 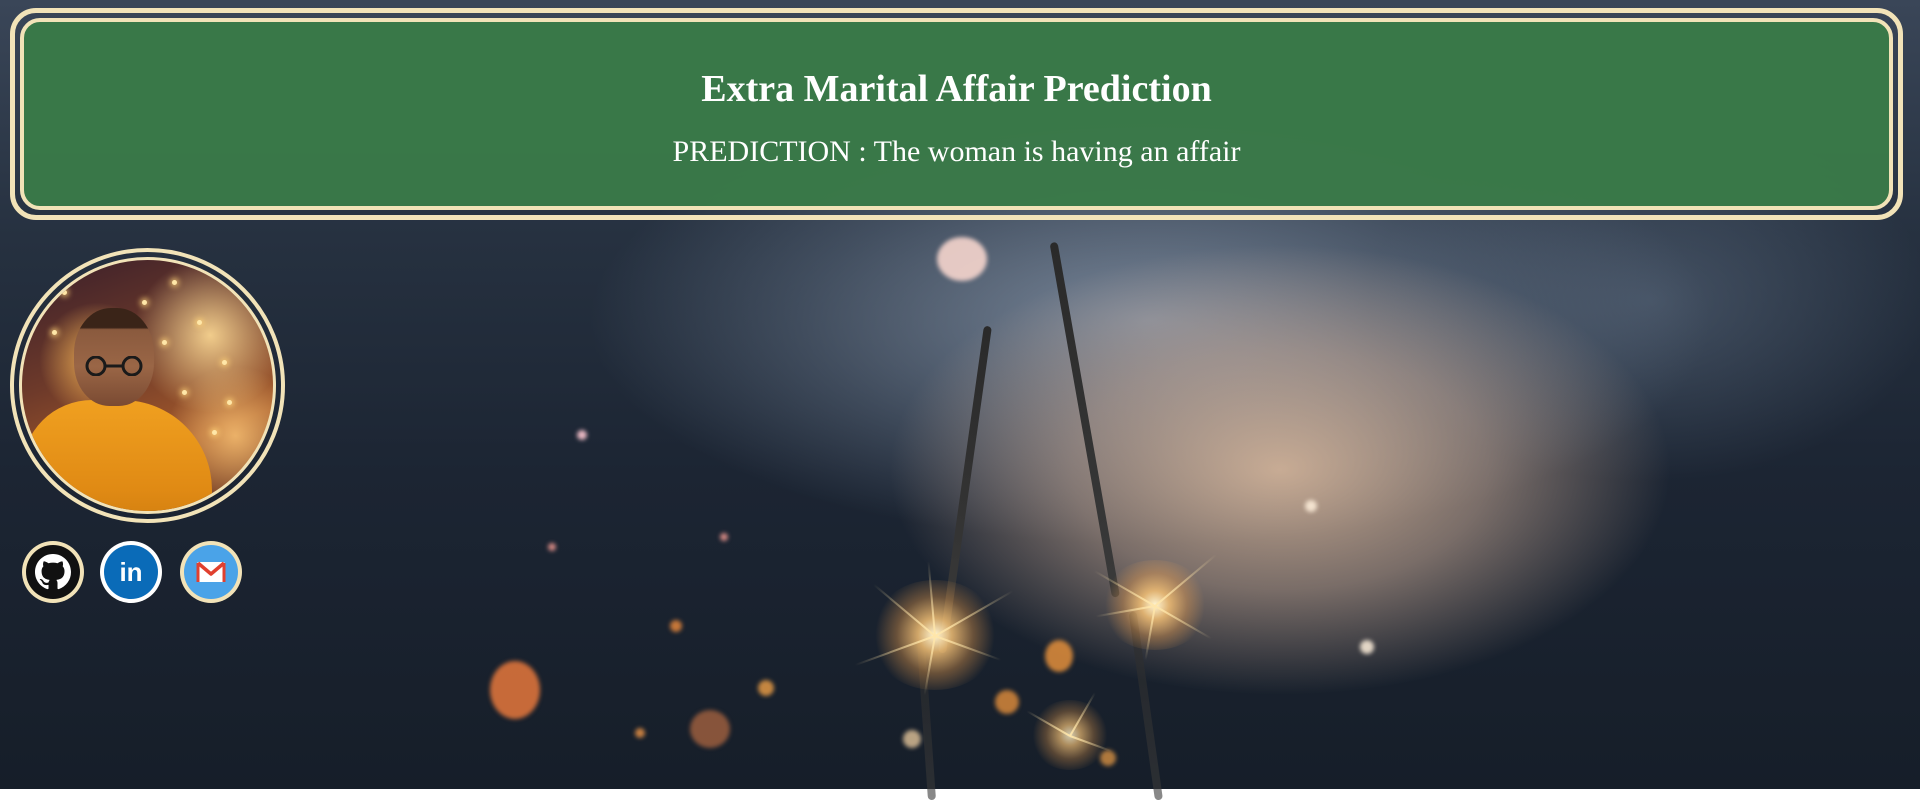 What do you see at coordinates (956, 89) in the screenshot?
I see `page-title: Extra Marital Affair Prediction` at bounding box center [956, 89].